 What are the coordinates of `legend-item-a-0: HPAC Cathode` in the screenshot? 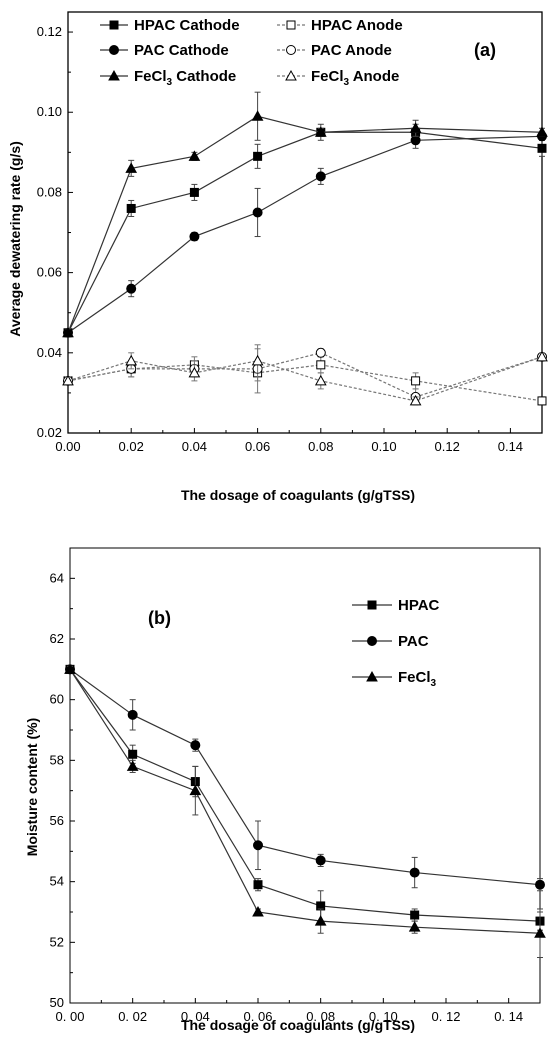 It's located at (170, 25).